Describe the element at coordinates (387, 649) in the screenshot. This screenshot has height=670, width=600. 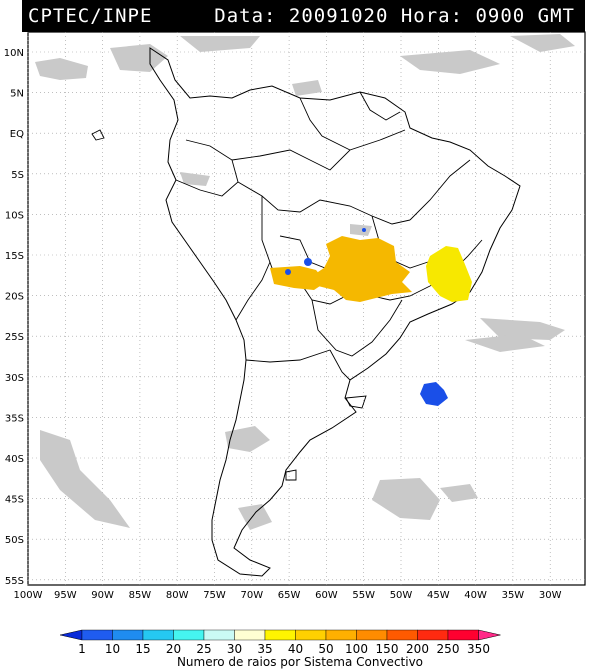
I see `colorbar-label: 150` at that location.